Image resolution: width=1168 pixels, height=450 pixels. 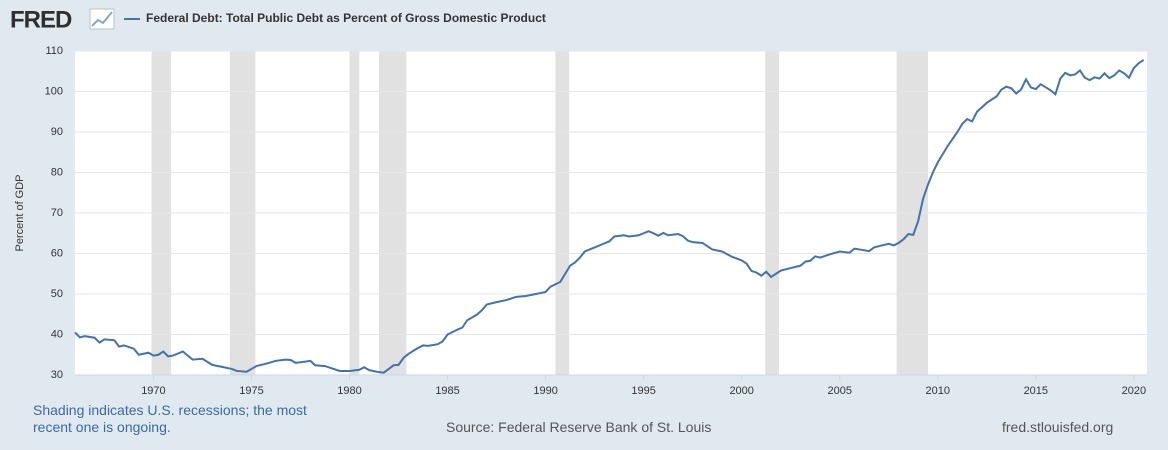 What do you see at coordinates (57, 213) in the screenshot?
I see `y-tick-label: 70` at bounding box center [57, 213].